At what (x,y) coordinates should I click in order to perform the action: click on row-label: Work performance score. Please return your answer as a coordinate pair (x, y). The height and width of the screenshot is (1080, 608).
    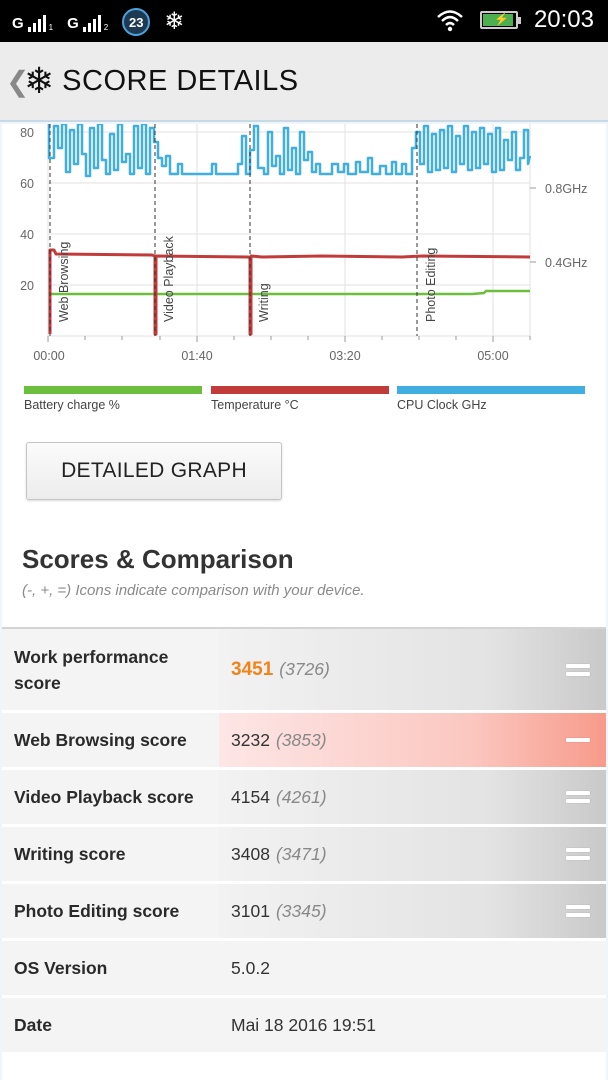
    Looking at the image, I should click on (91, 669).